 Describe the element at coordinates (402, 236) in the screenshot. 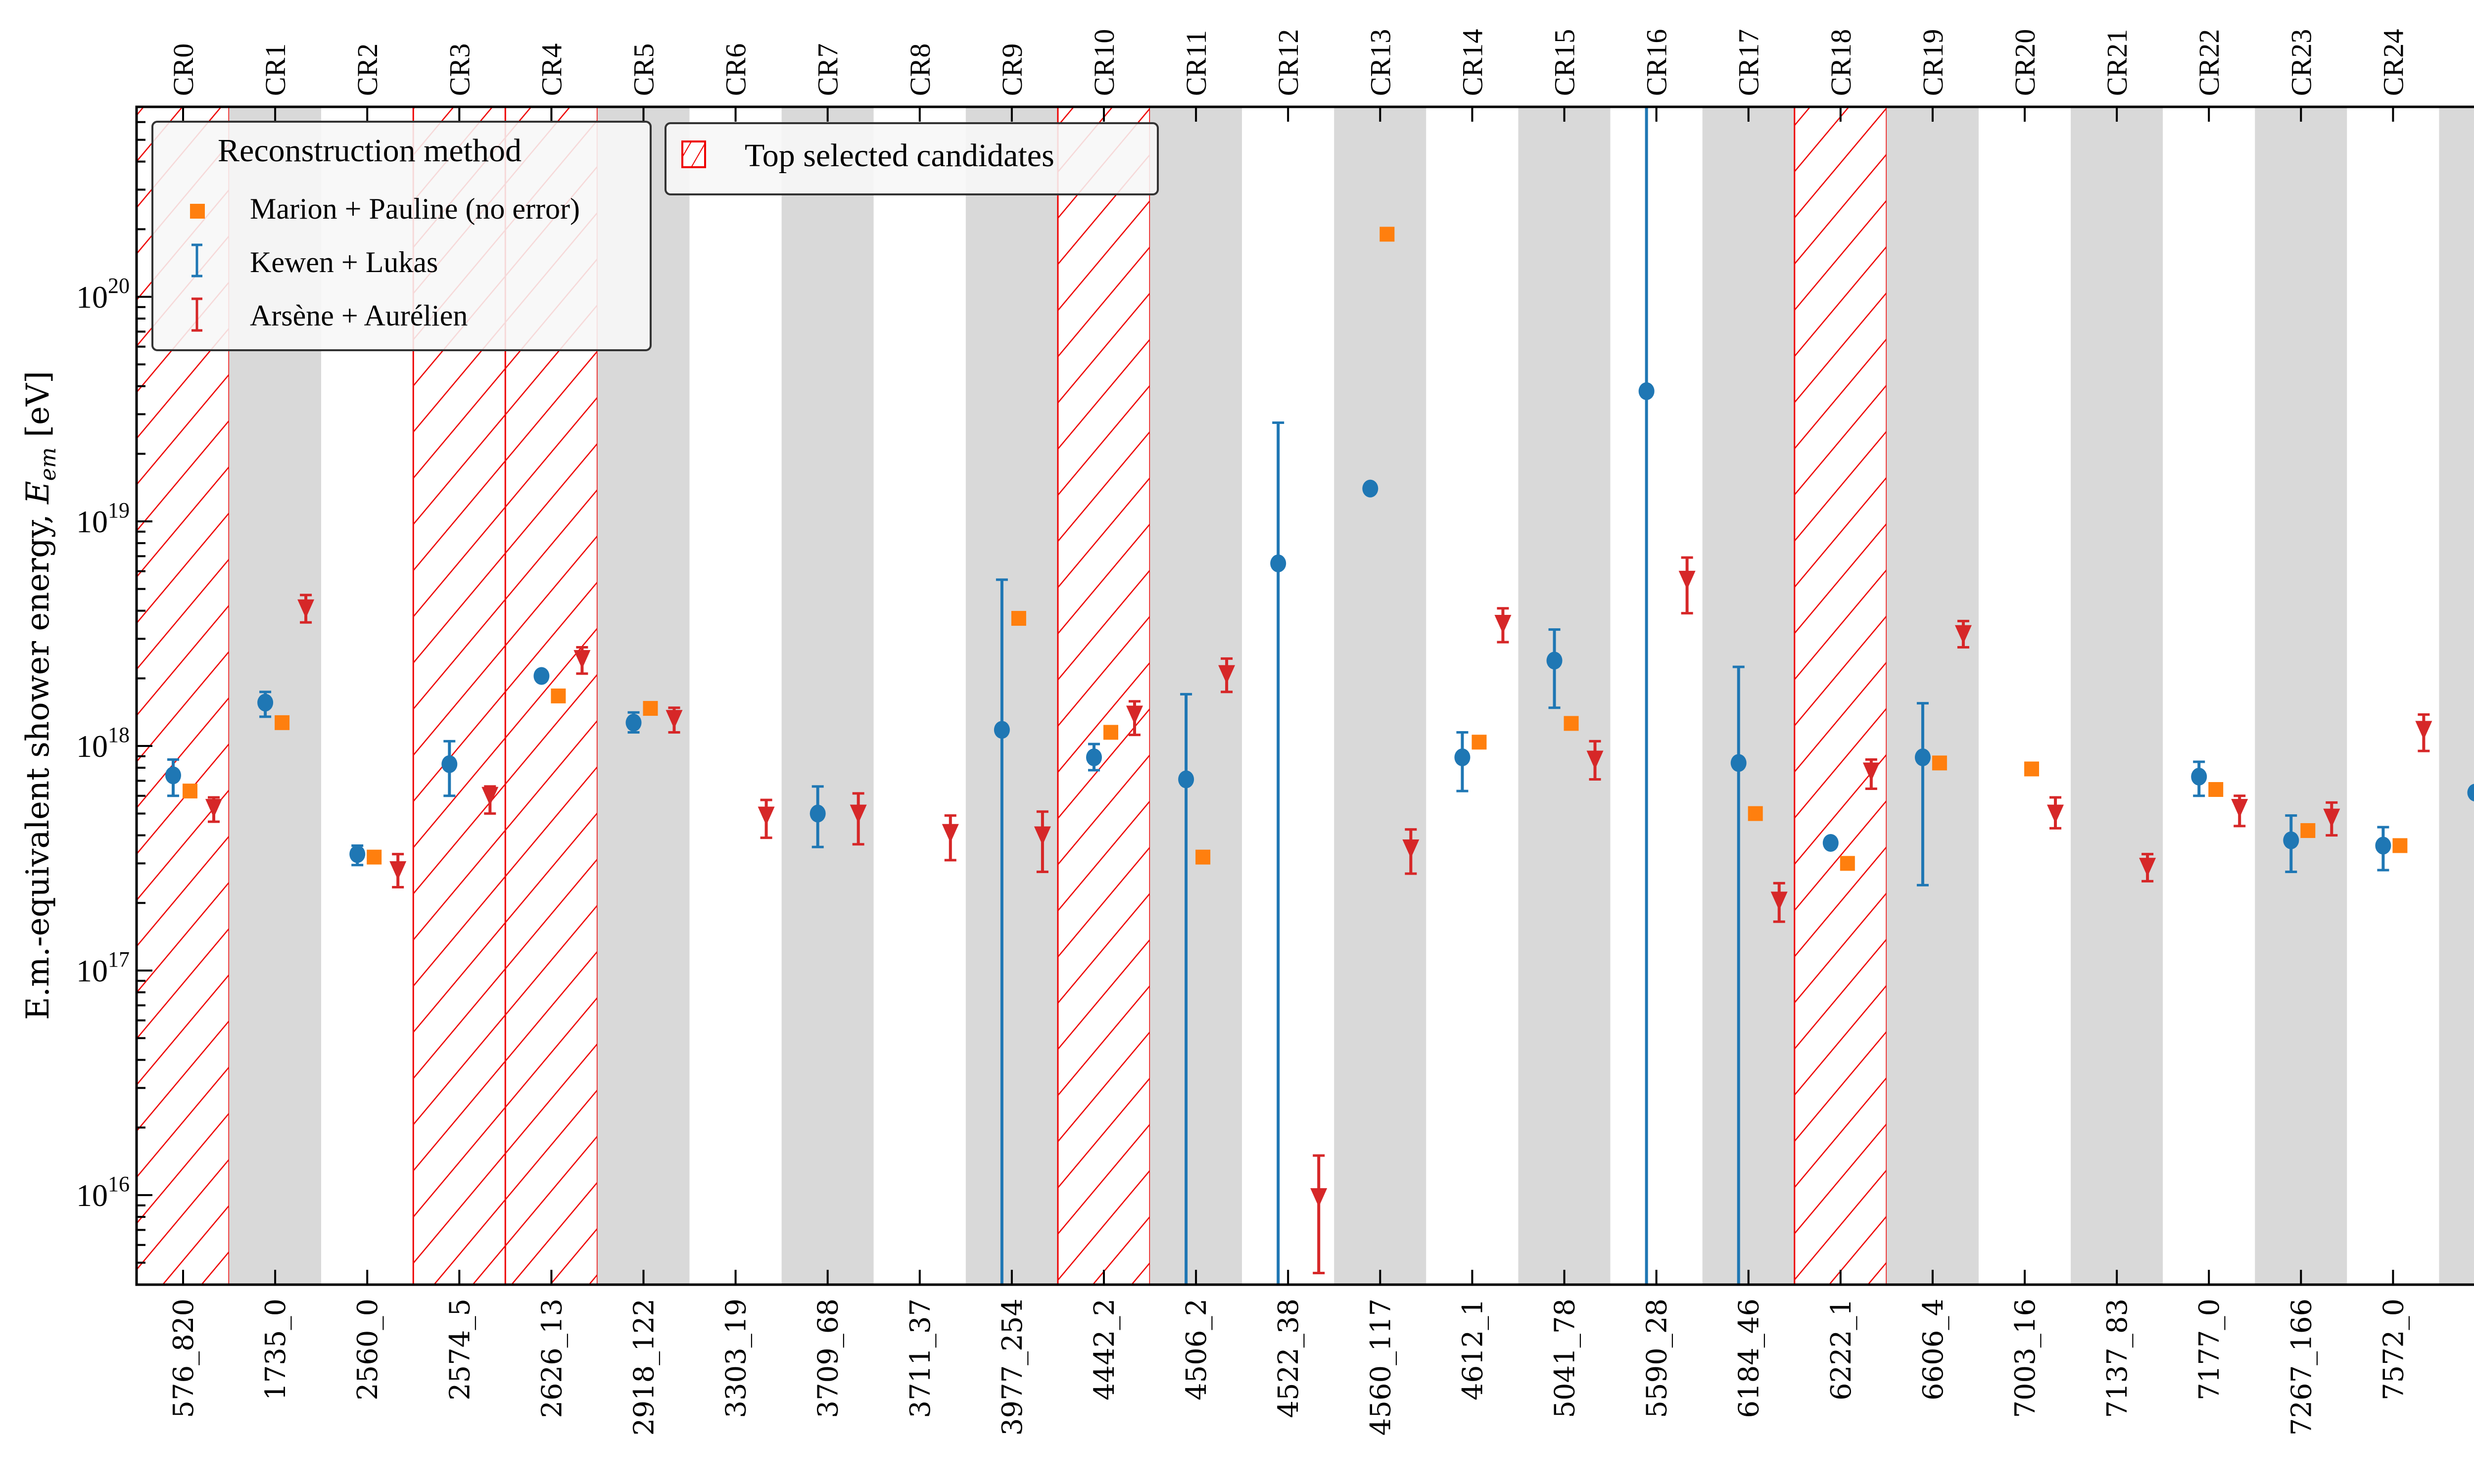

I see `legend-box` at that location.